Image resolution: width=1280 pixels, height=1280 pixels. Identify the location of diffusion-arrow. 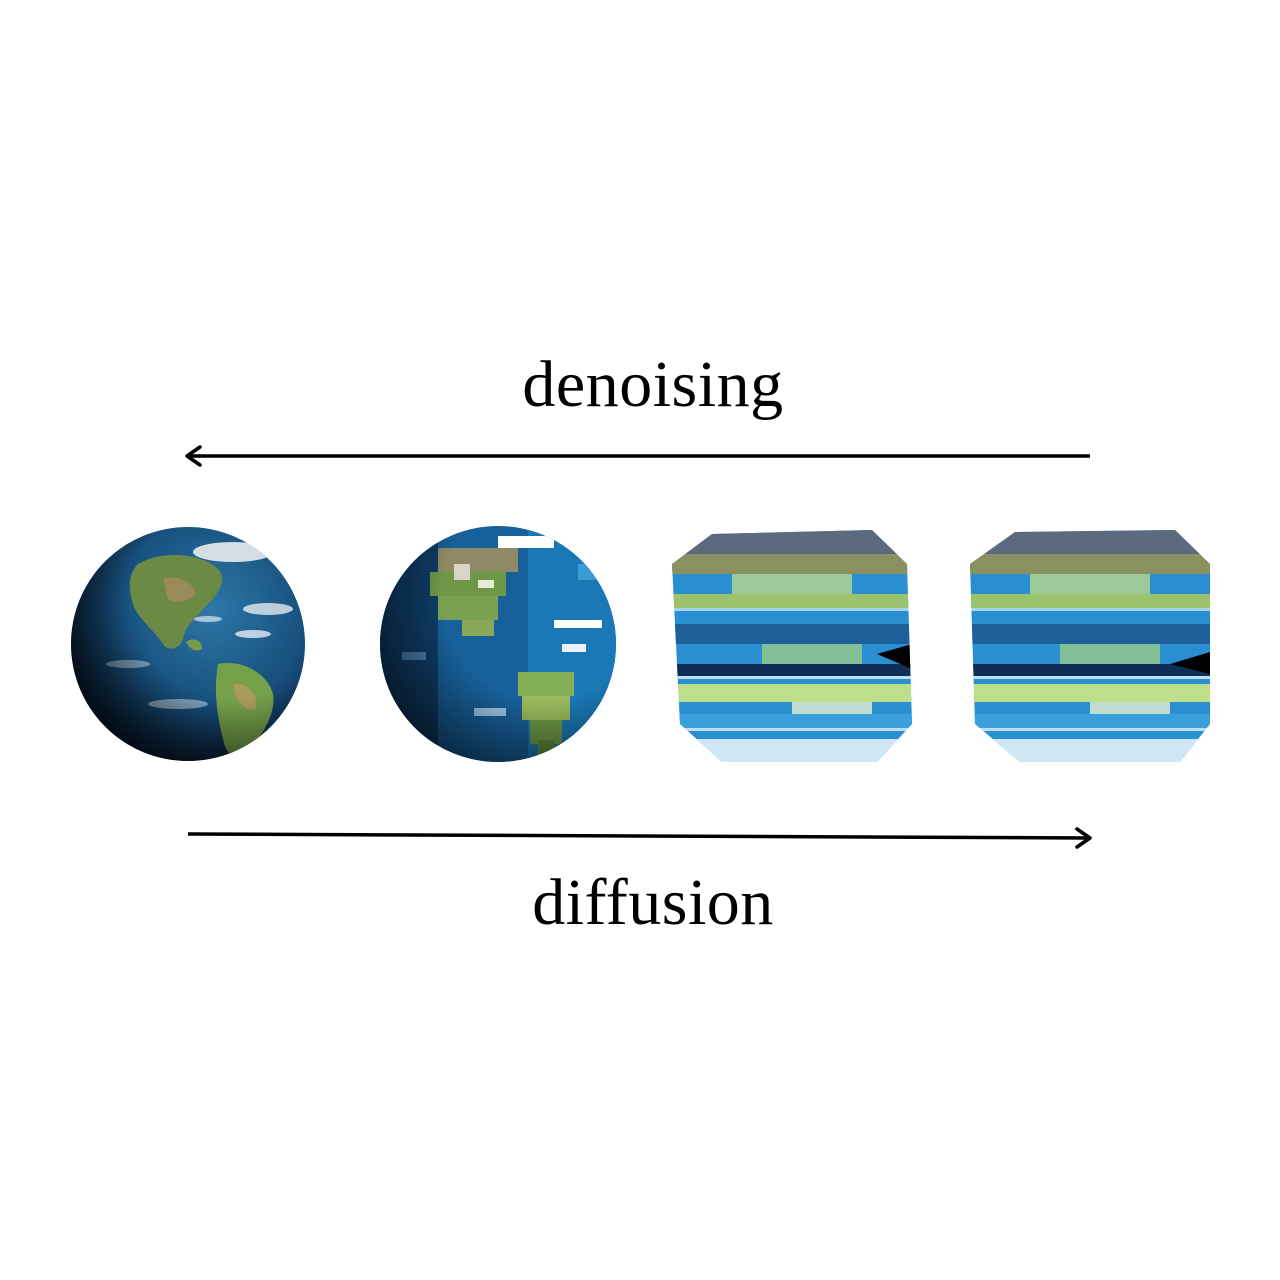
(639, 838).